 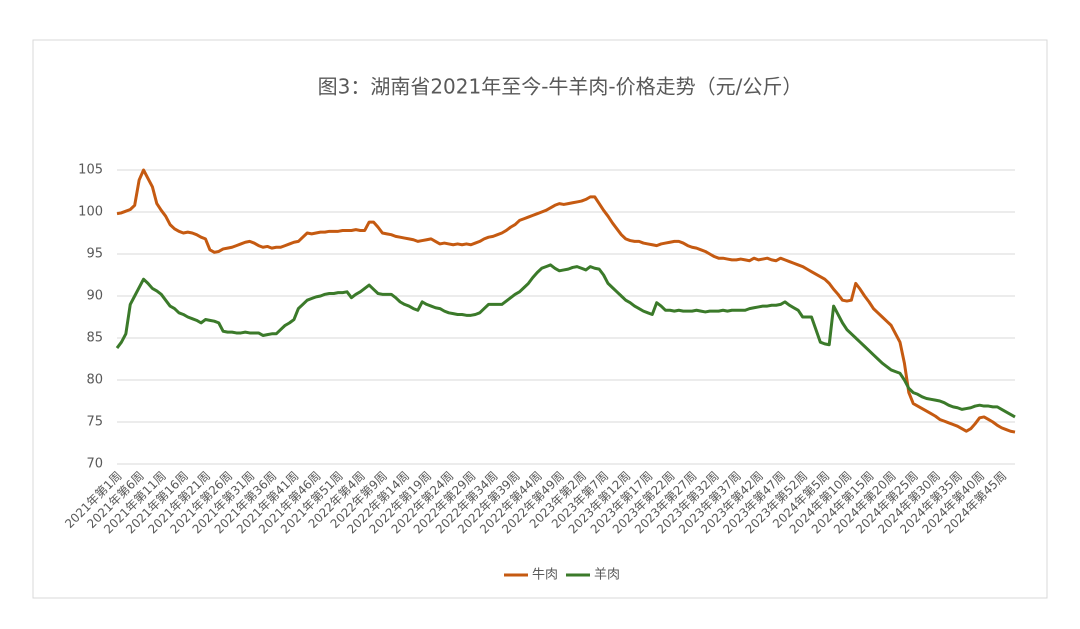 I want to click on chart-title: 图3：湖南省2021年至今-牛羊肉-价格走势（元/公斤）, so click(x=560, y=87).